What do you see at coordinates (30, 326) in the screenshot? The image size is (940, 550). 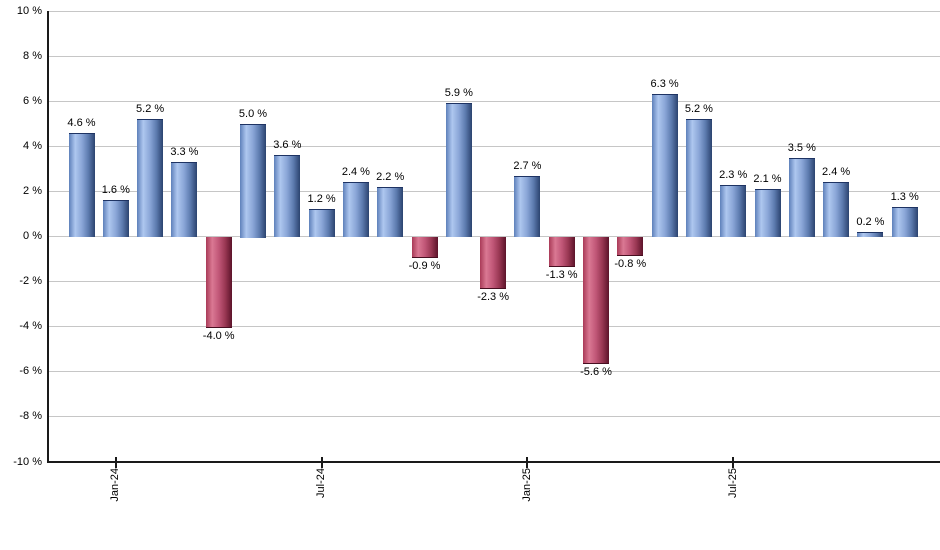 I see `y-axis-tick-label: -4 %` at bounding box center [30, 326].